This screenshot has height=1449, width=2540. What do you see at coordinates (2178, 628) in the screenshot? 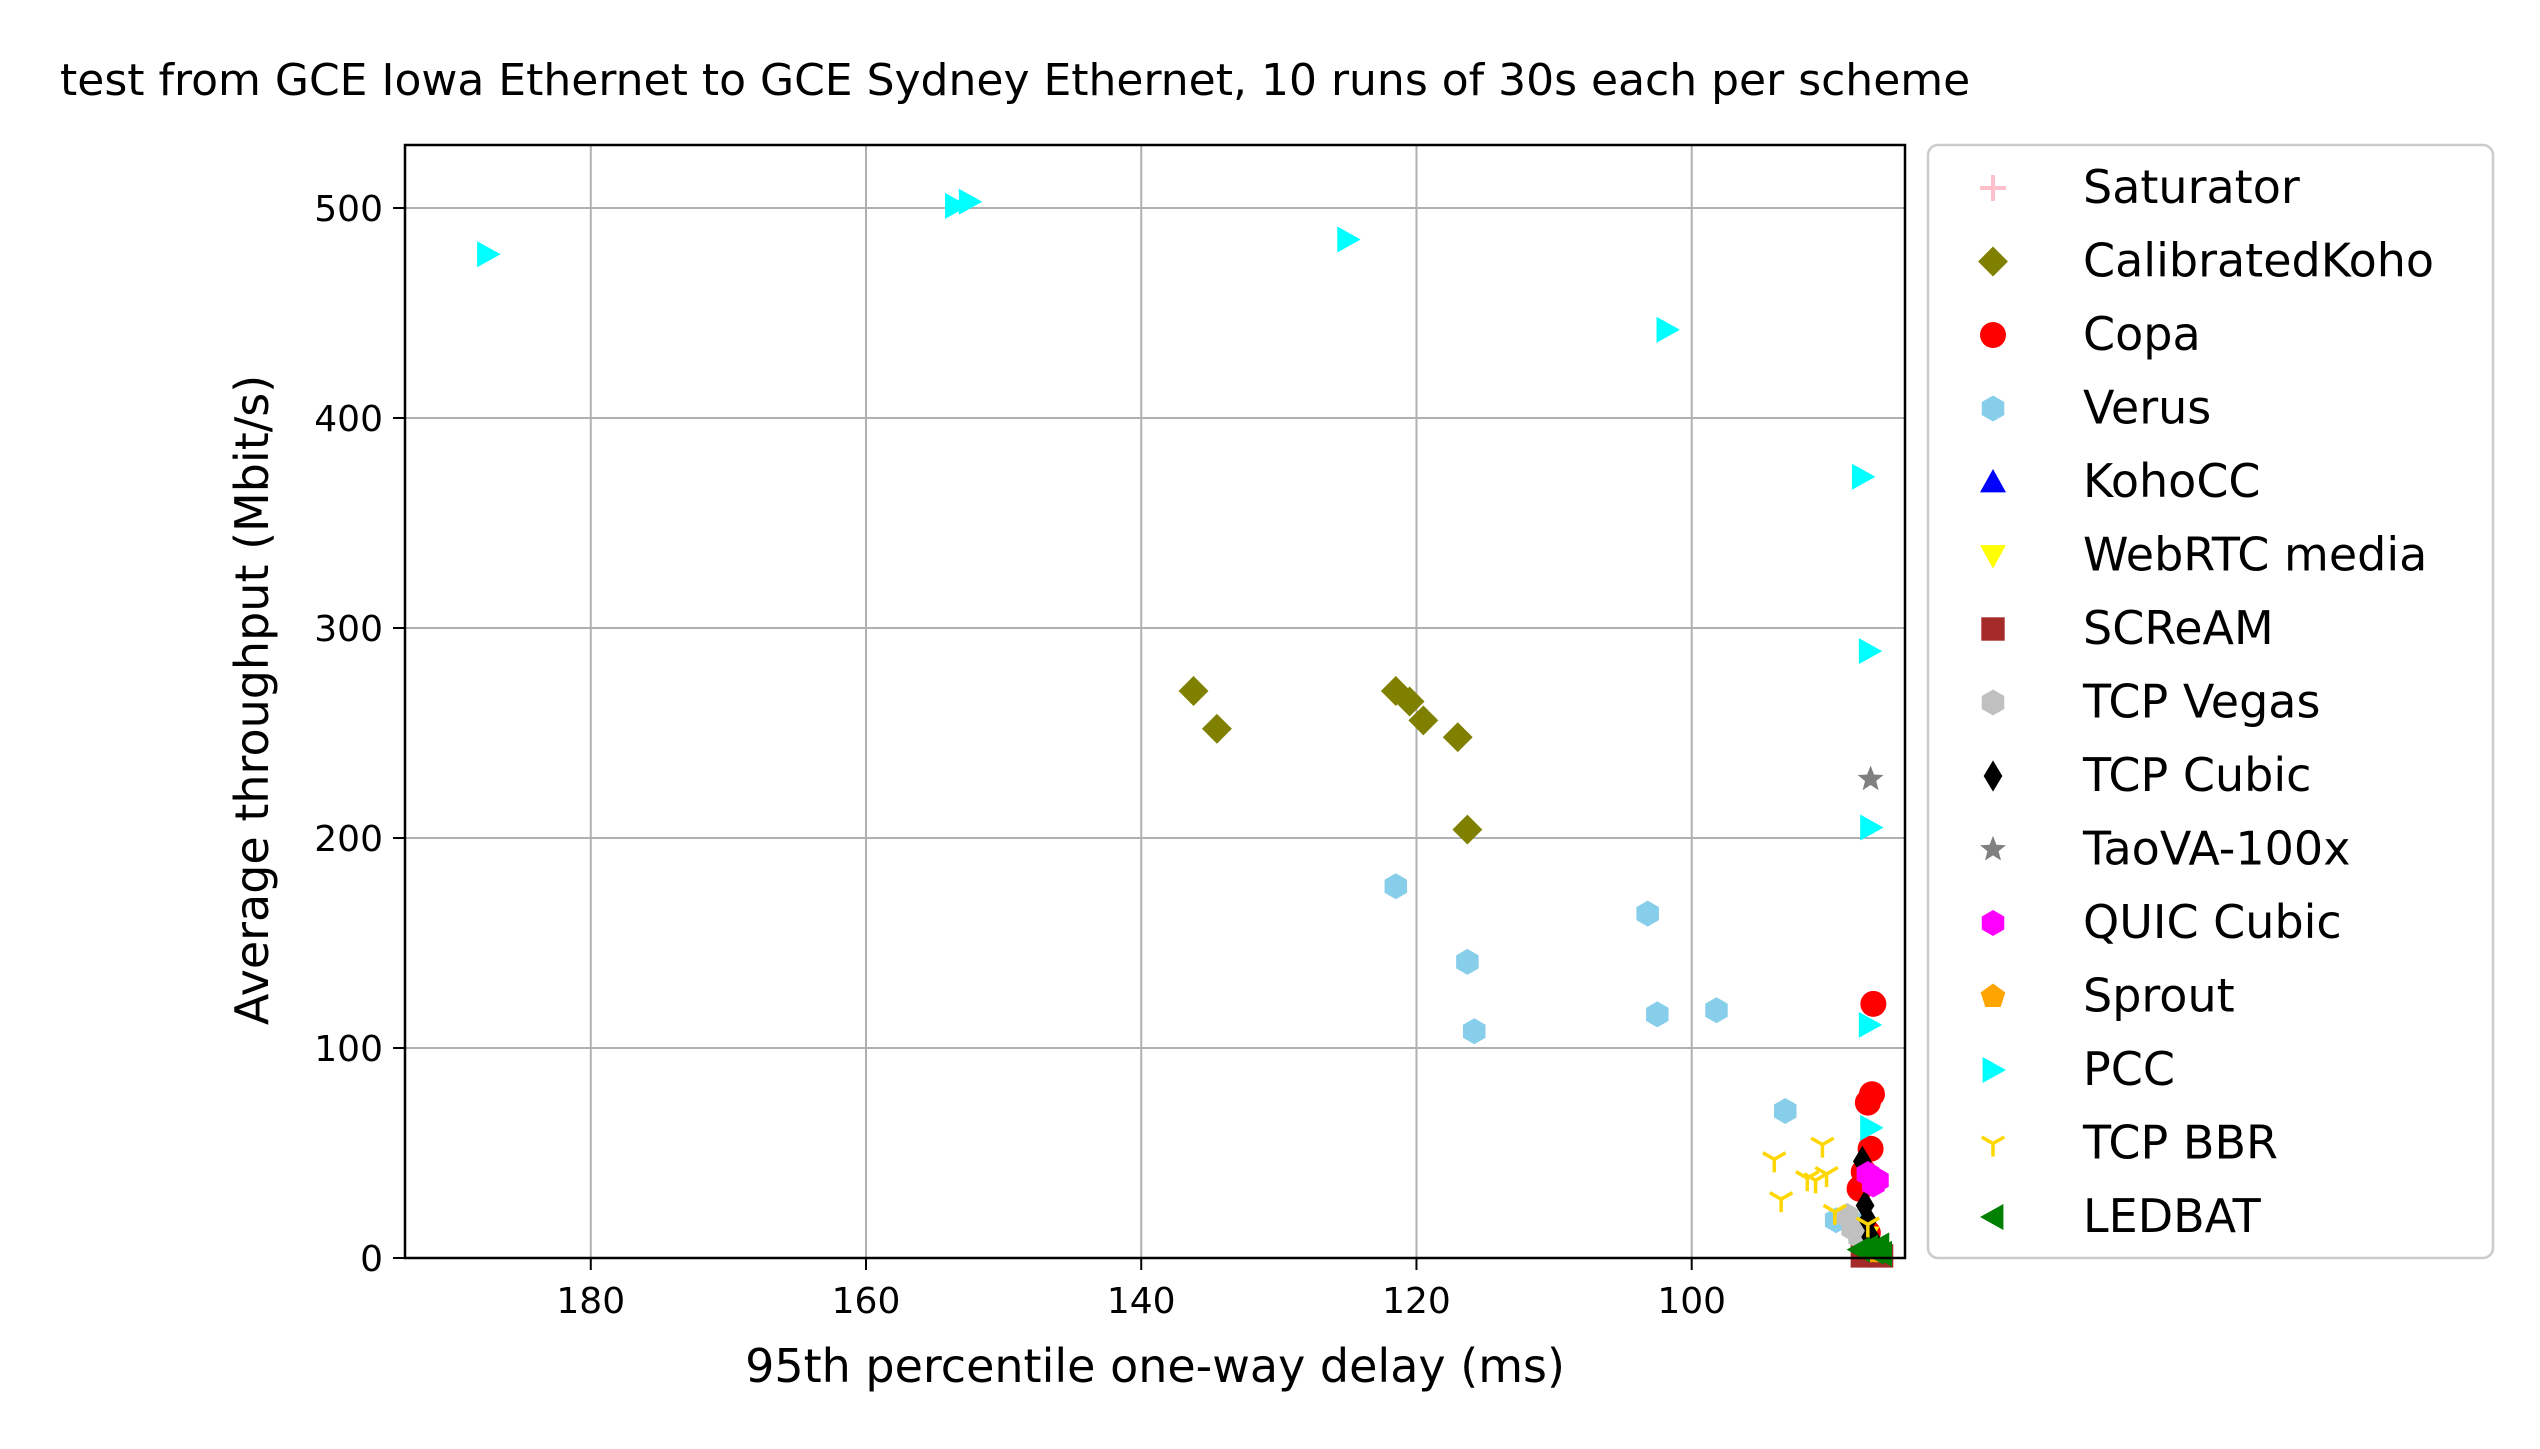
I see `legend-label: SCReAM` at bounding box center [2178, 628].